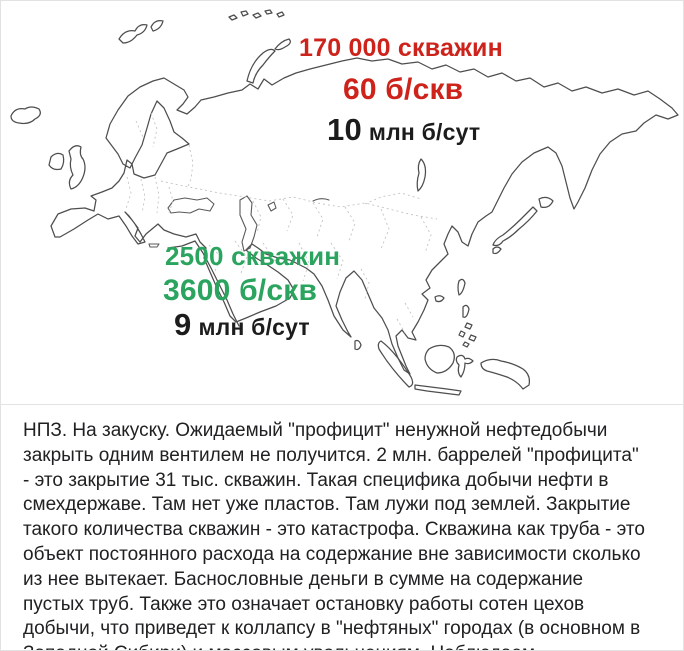  What do you see at coordinates (403, 89) in the screenshot?
I see `north-barrels-per-well-label: 60 б/скв` at bounding box center [403, 89].